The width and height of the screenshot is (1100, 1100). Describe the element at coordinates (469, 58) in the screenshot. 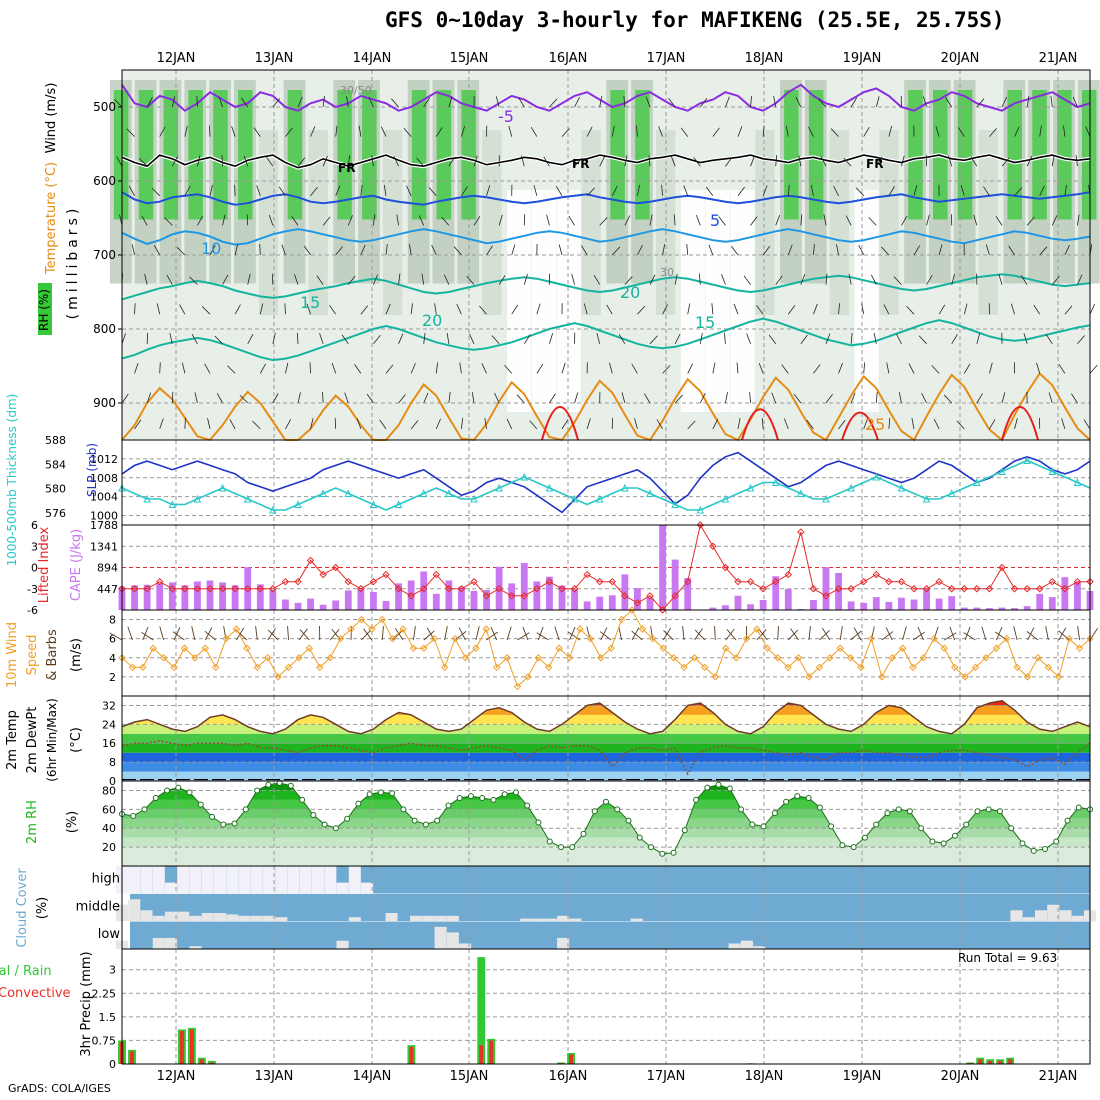

I see `top-day-label: 15JAN` at that location.